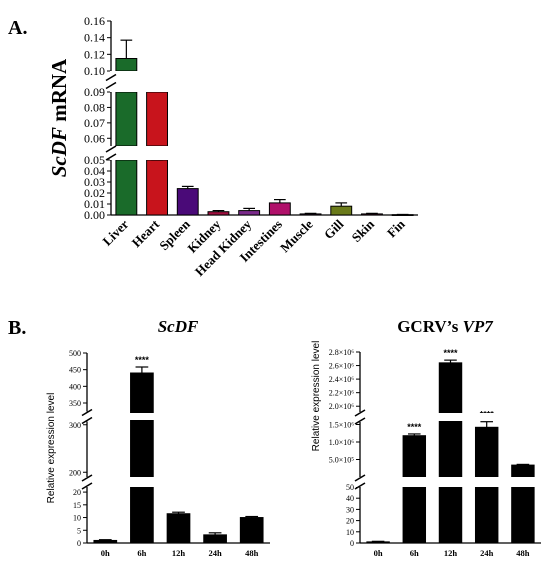  What do you see at coordinates (94, 138) in the screenshot?
I see `y-tick-label: 0.06` at bounding box center [94, 138].